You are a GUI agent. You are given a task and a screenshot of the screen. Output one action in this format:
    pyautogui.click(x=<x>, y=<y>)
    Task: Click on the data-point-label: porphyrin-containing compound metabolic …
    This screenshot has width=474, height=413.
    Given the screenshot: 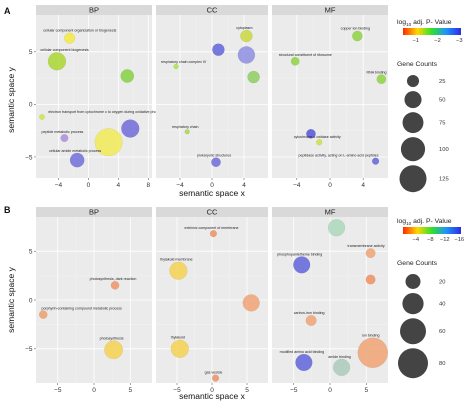 What is the action you would take?
    pyautogui.click(x=81, y=308)
    